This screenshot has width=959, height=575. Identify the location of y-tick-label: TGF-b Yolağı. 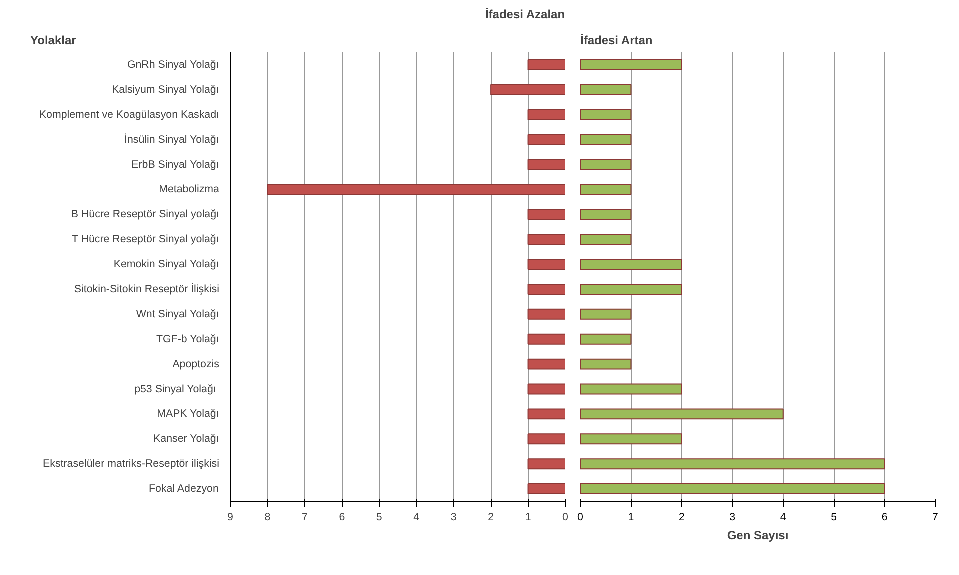
(188, 339).